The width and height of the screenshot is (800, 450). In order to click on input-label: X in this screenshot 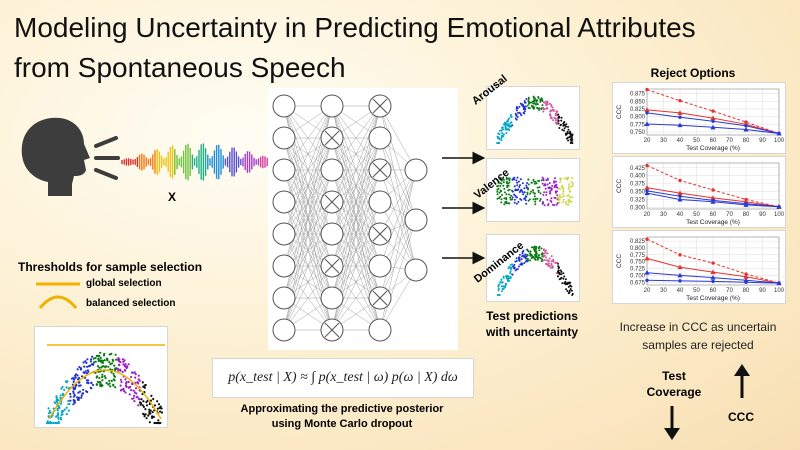, I will do `click(172, 197)`.